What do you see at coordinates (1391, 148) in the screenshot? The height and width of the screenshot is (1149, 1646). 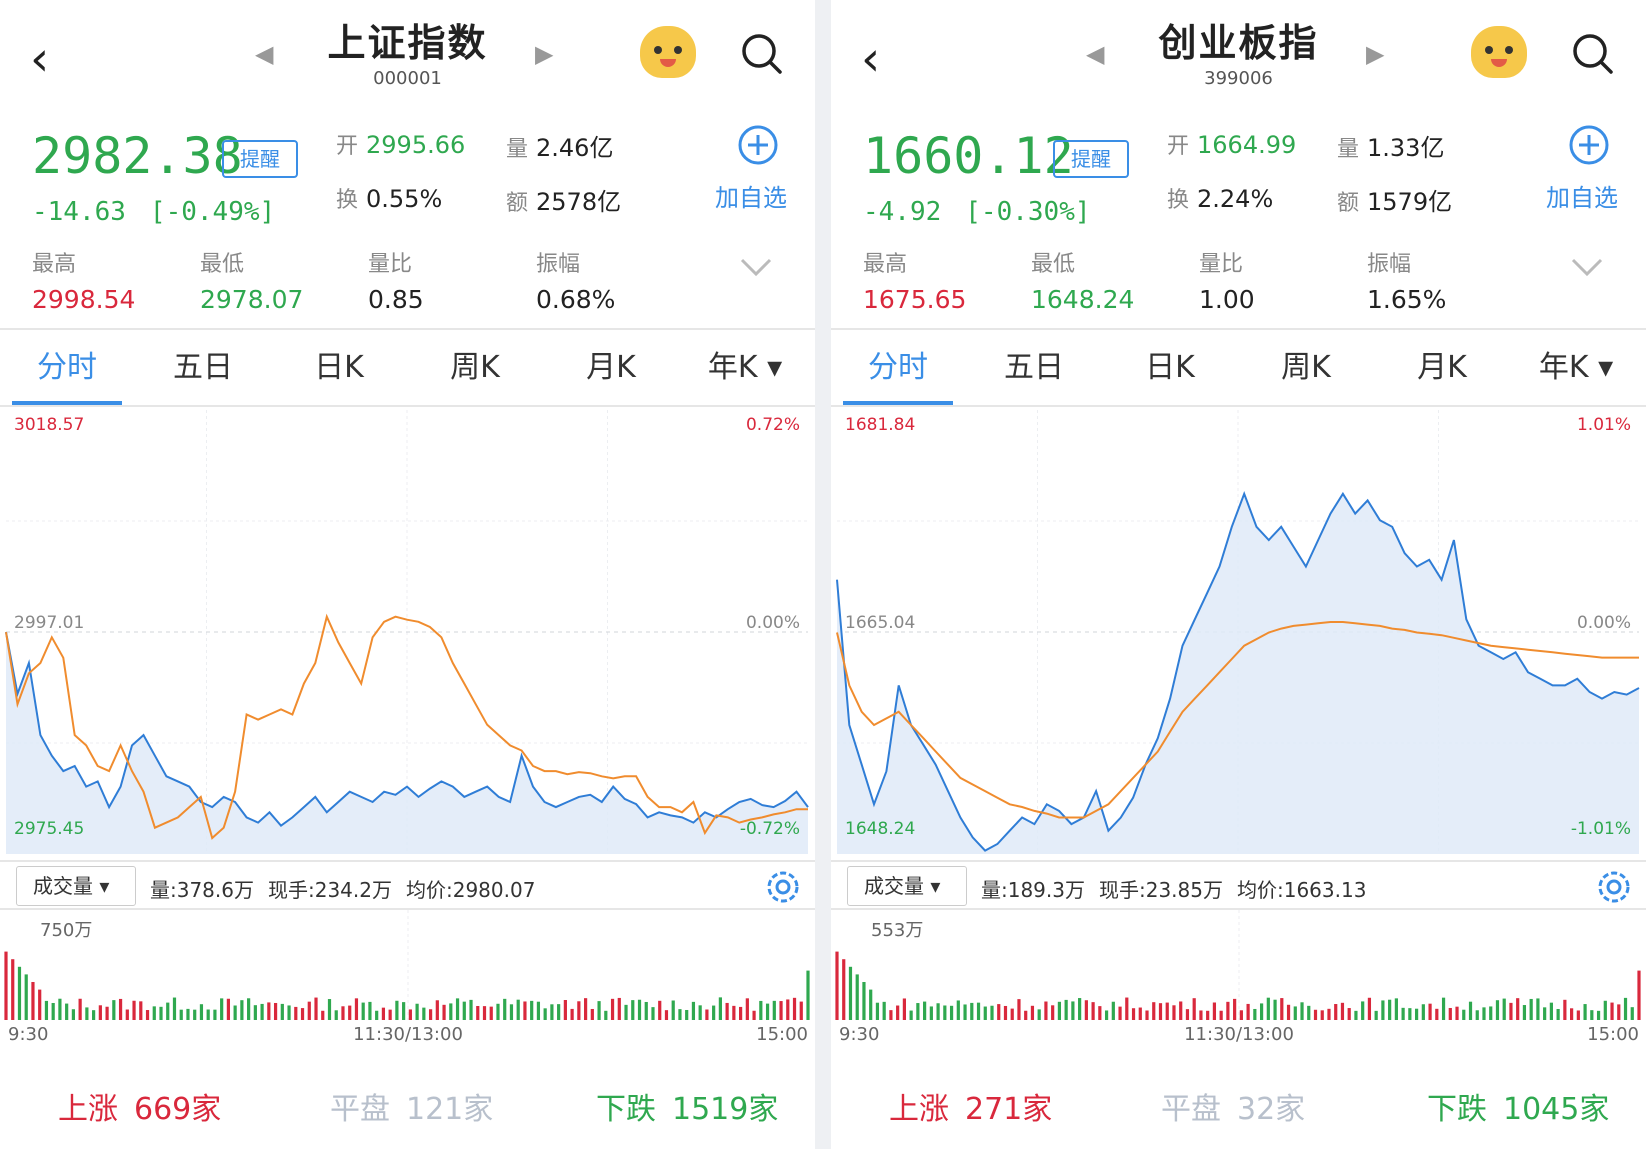 I see `volume-stat: 量 1.33亿` at bounding box center [1391, 148].